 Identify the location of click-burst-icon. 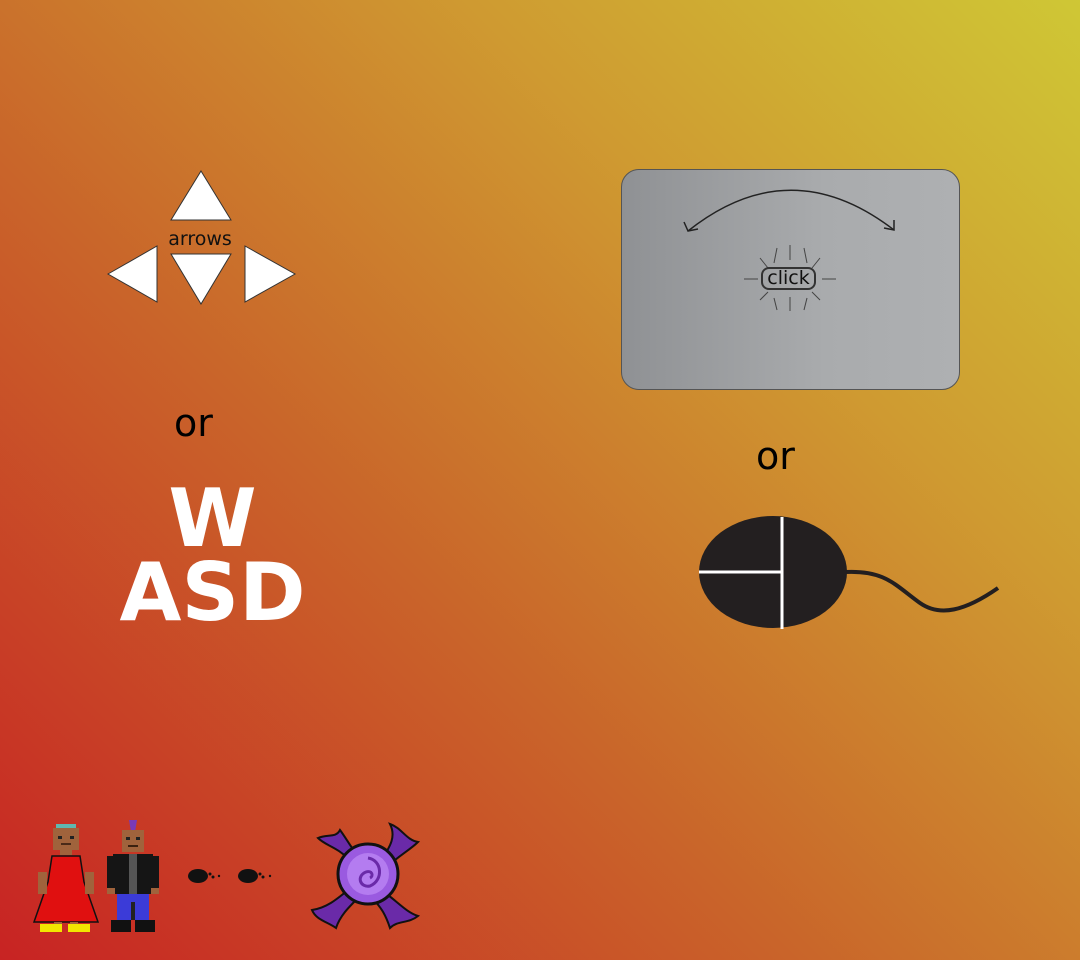
(790, 278).